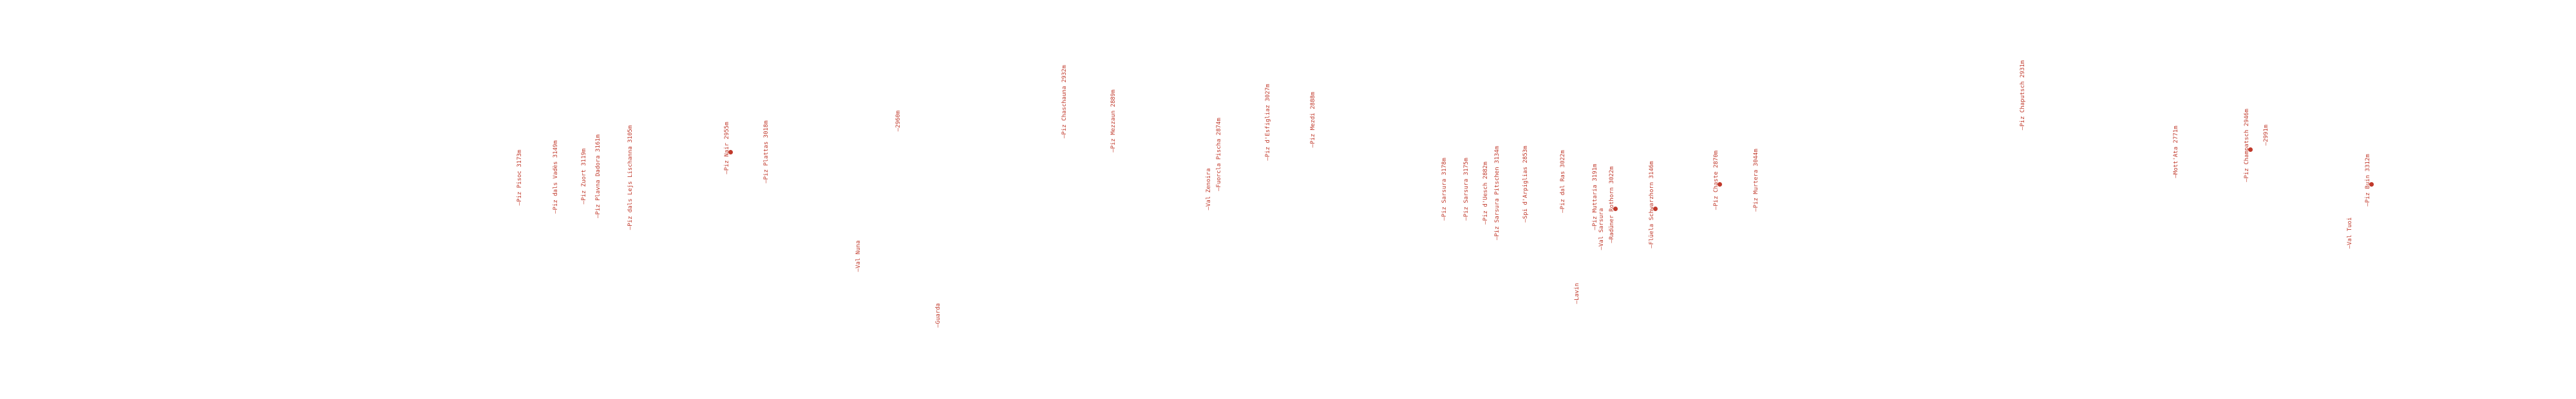 The height and width of the screenshot is (399, 2576). Describe the element at coordinates (519, 177) in the screenshot. I see `map-label: —Piz Pisoc 3173m` at that location.